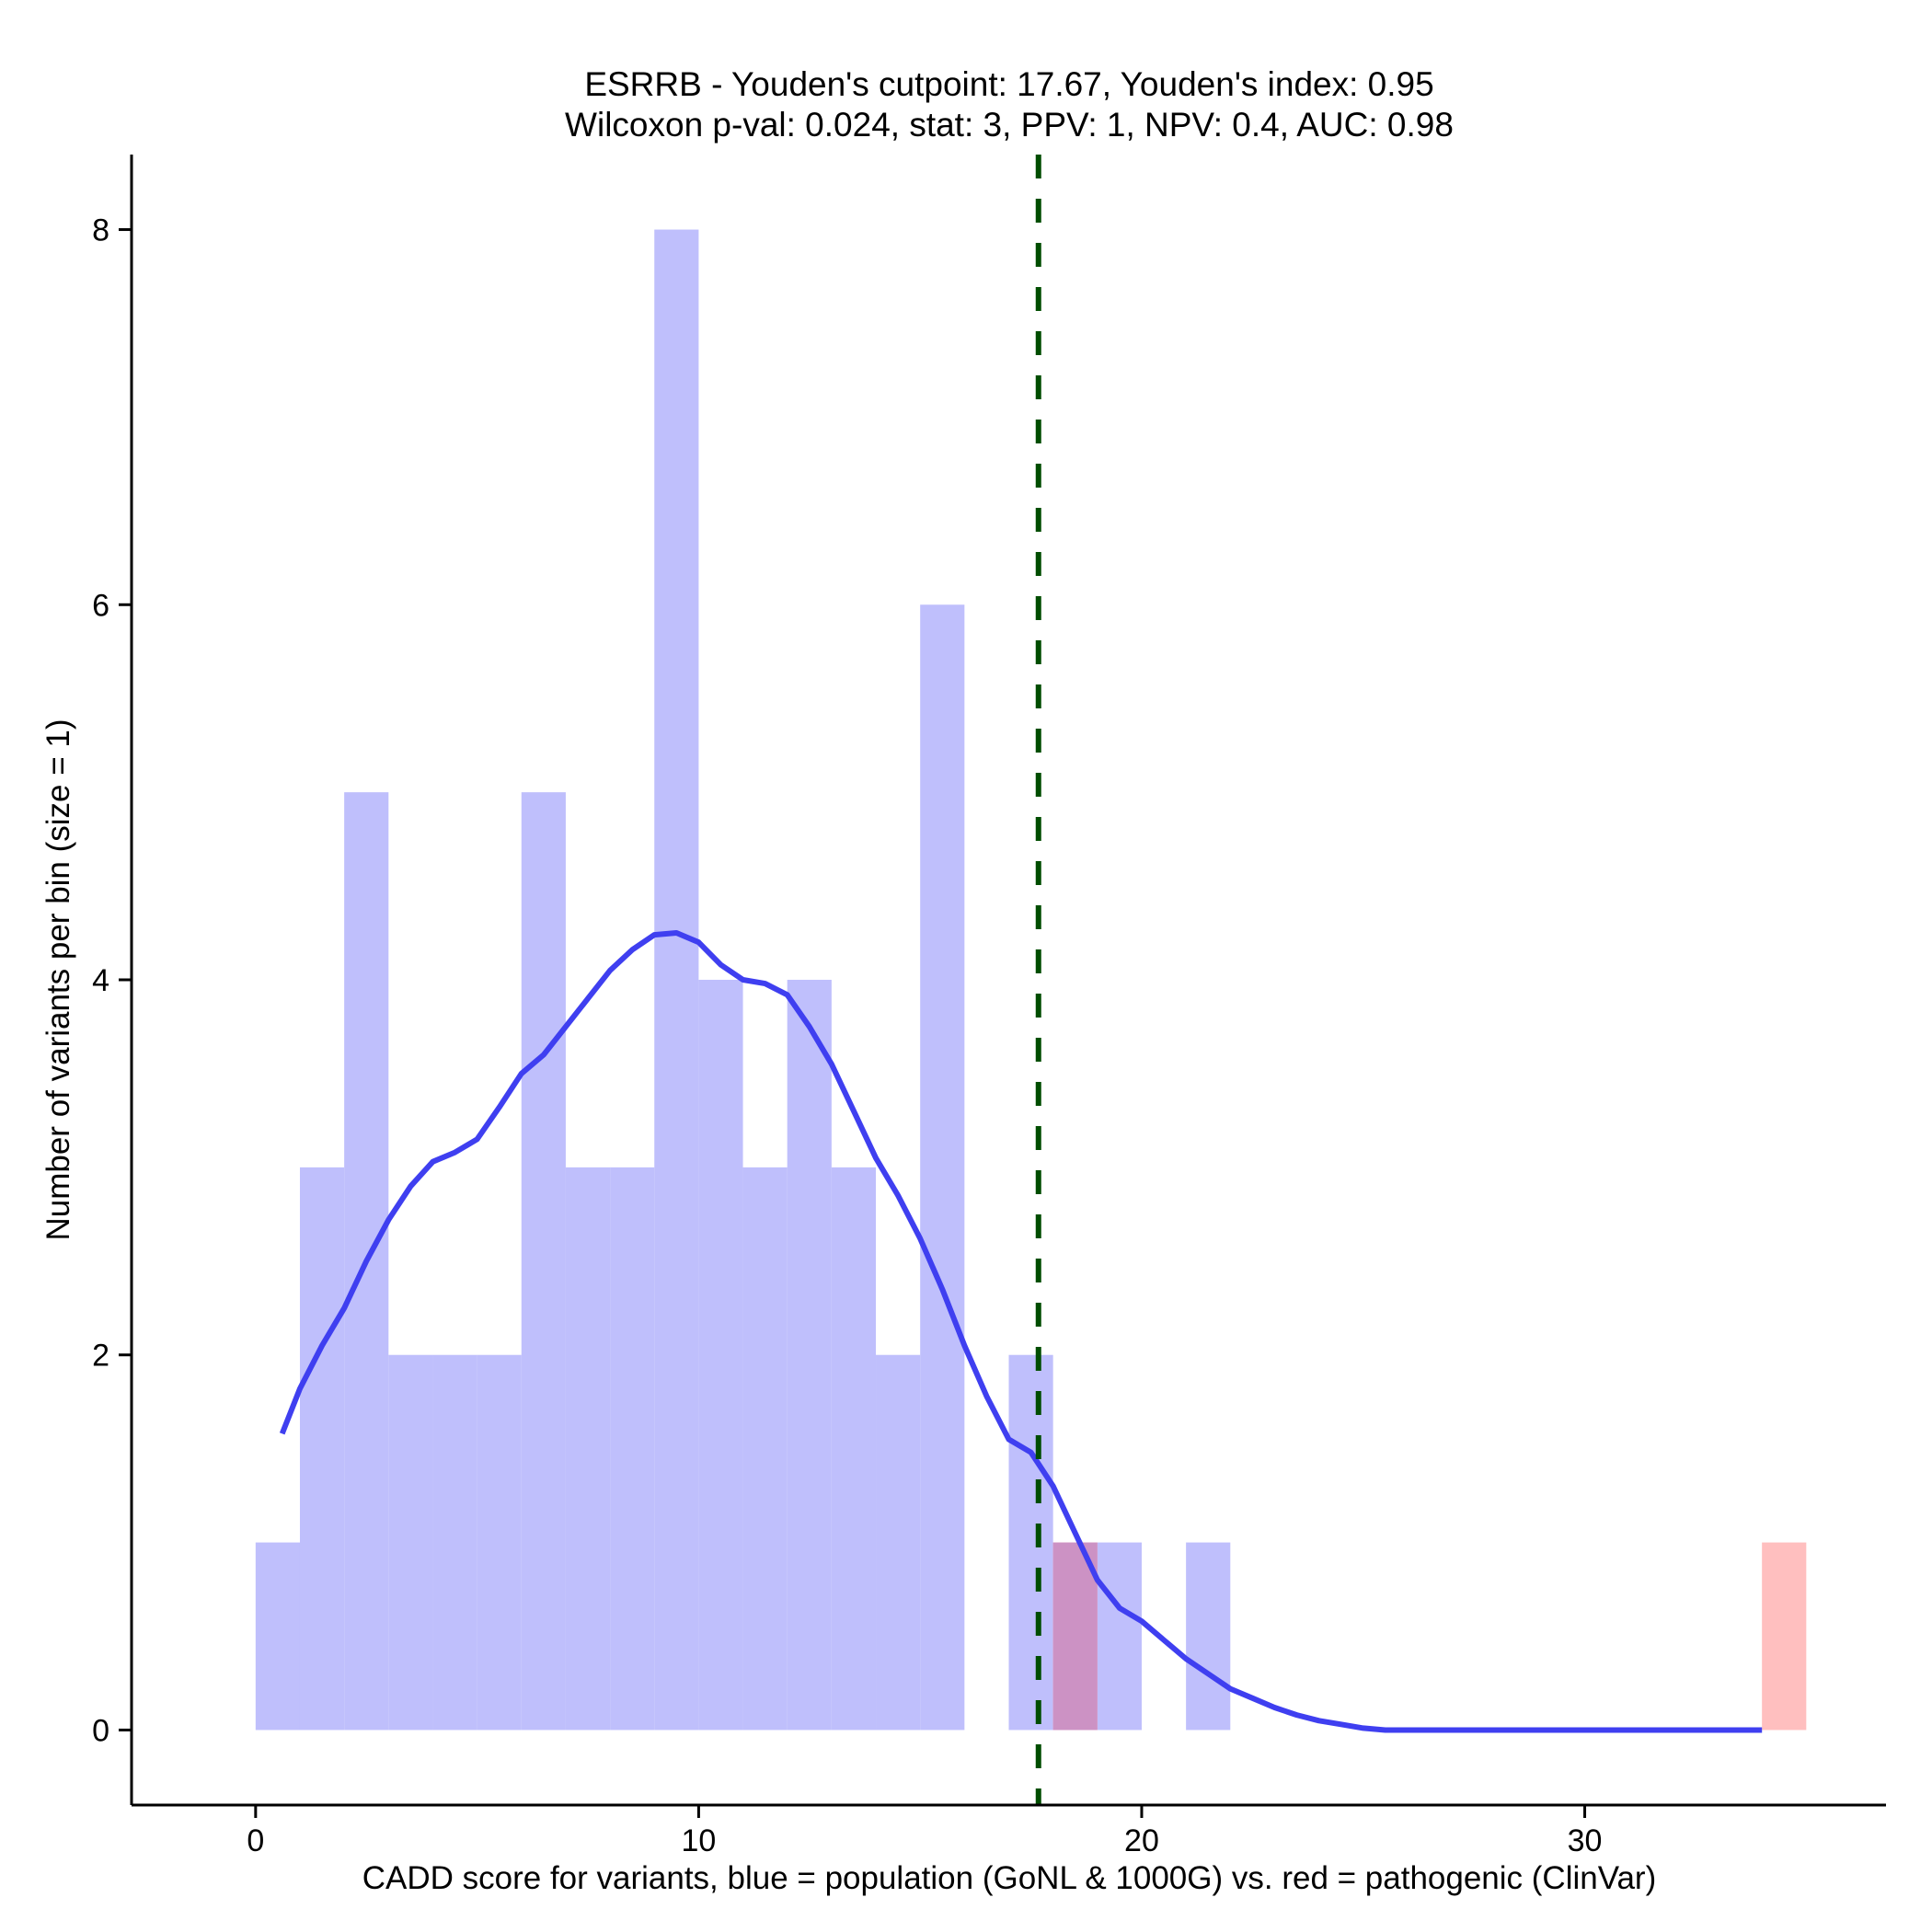 The width and height of the screenshot is (1932, 1932). I want to click on y-tick-label: 0, so click(100, 1730).